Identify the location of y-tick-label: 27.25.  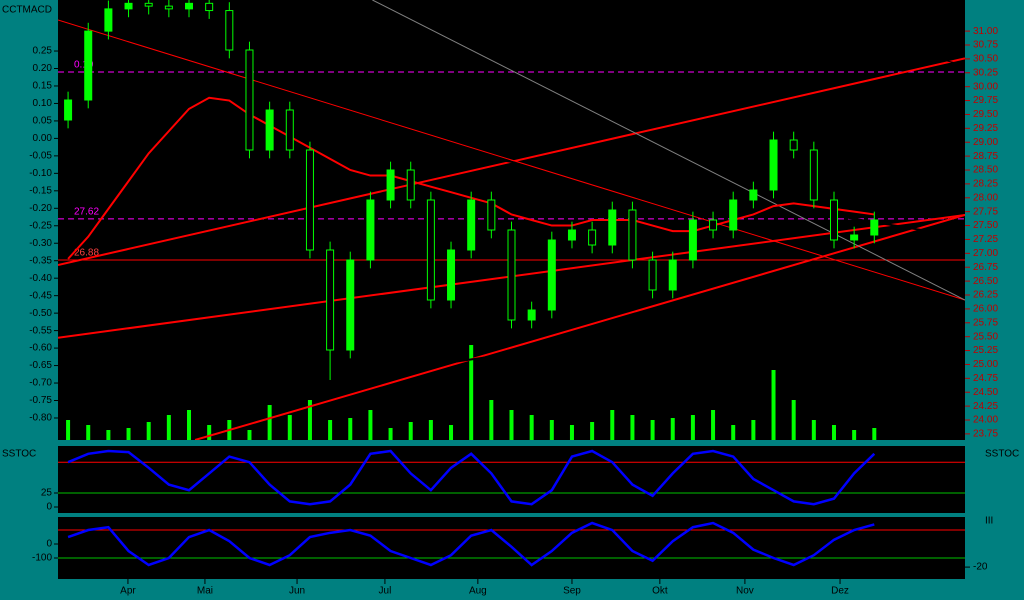
(985, 239).